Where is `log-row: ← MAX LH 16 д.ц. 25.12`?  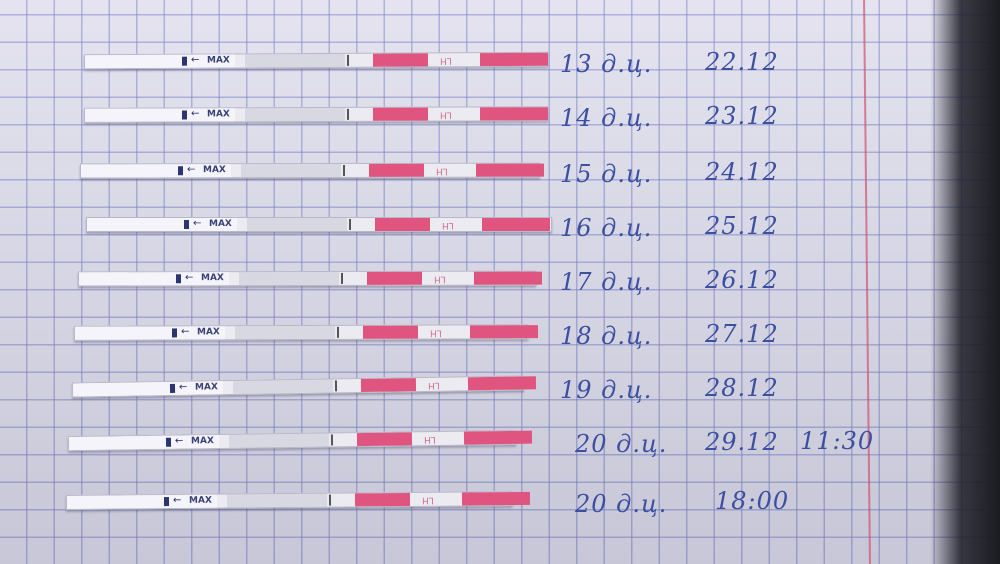
log-row: ← MAX LH 16 д.ц. 25.12 is located at coordinates (500, 233).